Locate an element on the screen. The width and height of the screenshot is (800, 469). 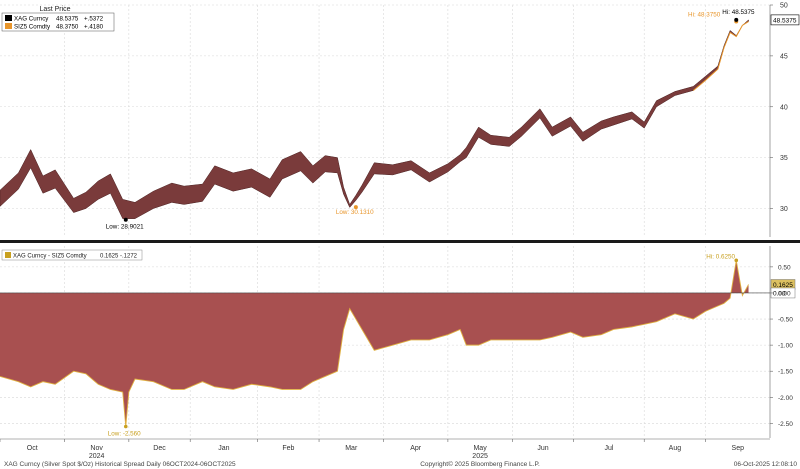
y-tick-label-top: 40 is located at coordinates (784, 107).